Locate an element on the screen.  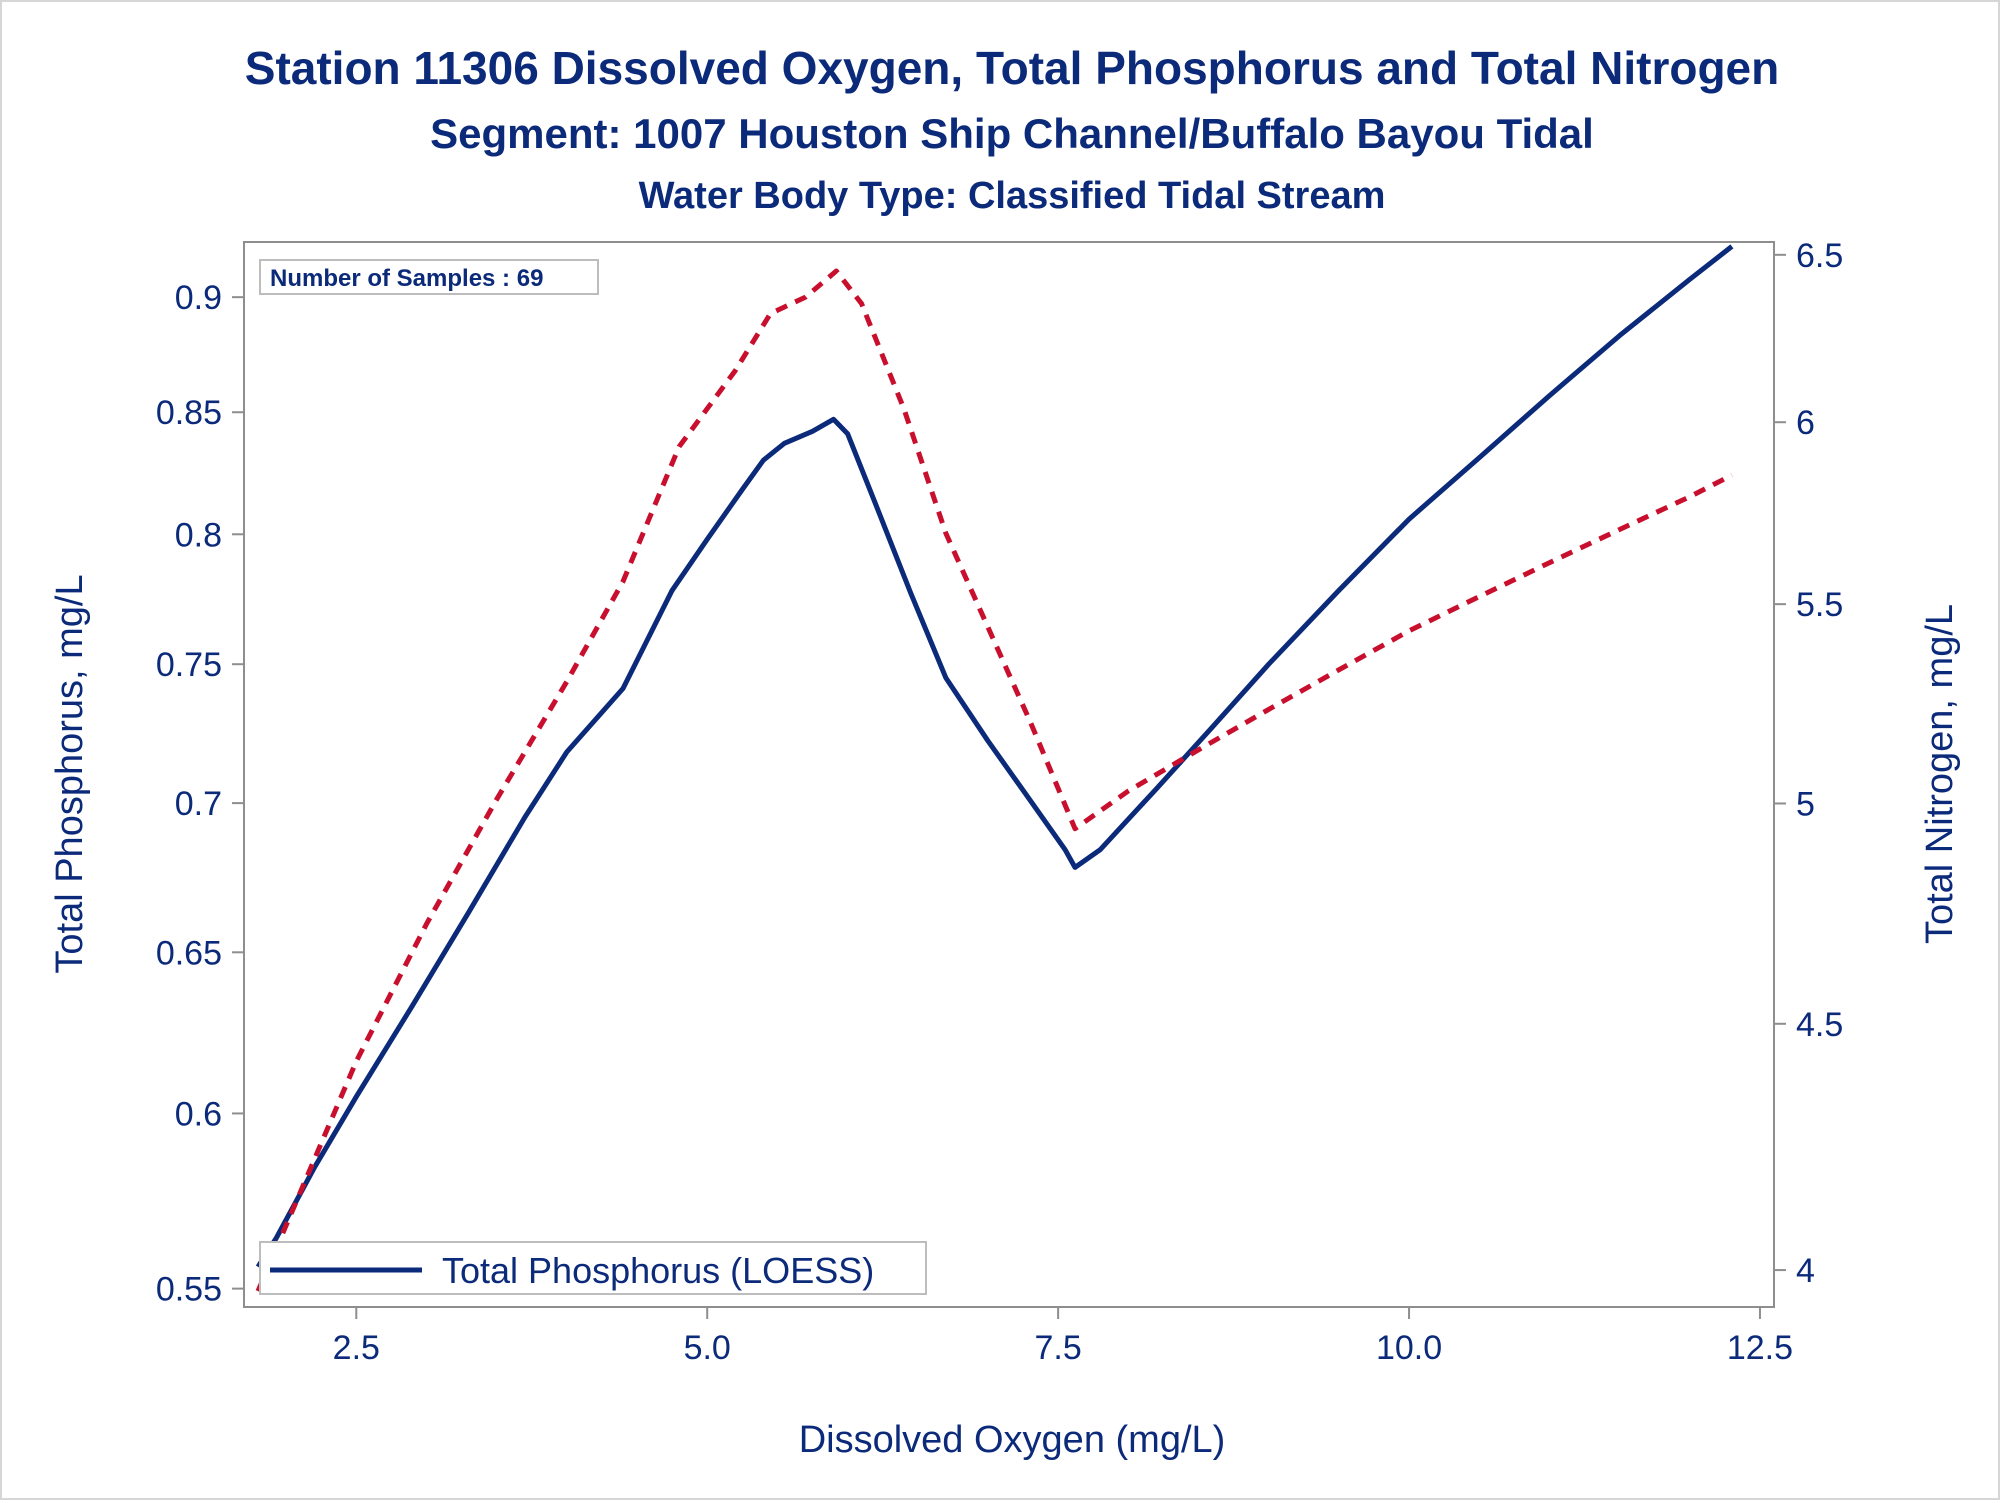
y-axis-right-label: Total Nitrogen, mg/L is located at coordinates (1940, 774).